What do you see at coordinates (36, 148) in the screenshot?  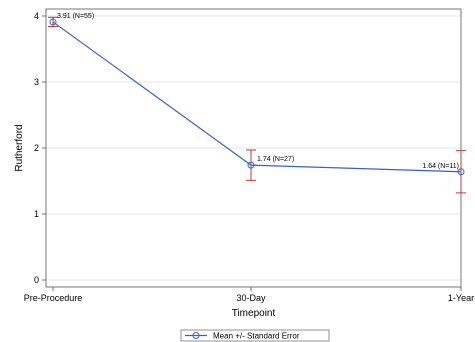 I see `y-tick-label: 2` at bounding box center [36, 148].